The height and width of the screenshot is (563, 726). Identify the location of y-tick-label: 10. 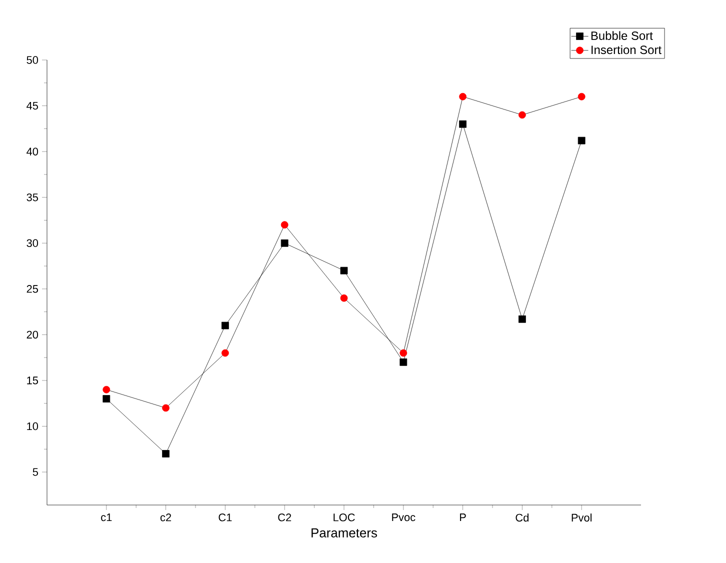
(32, 426).